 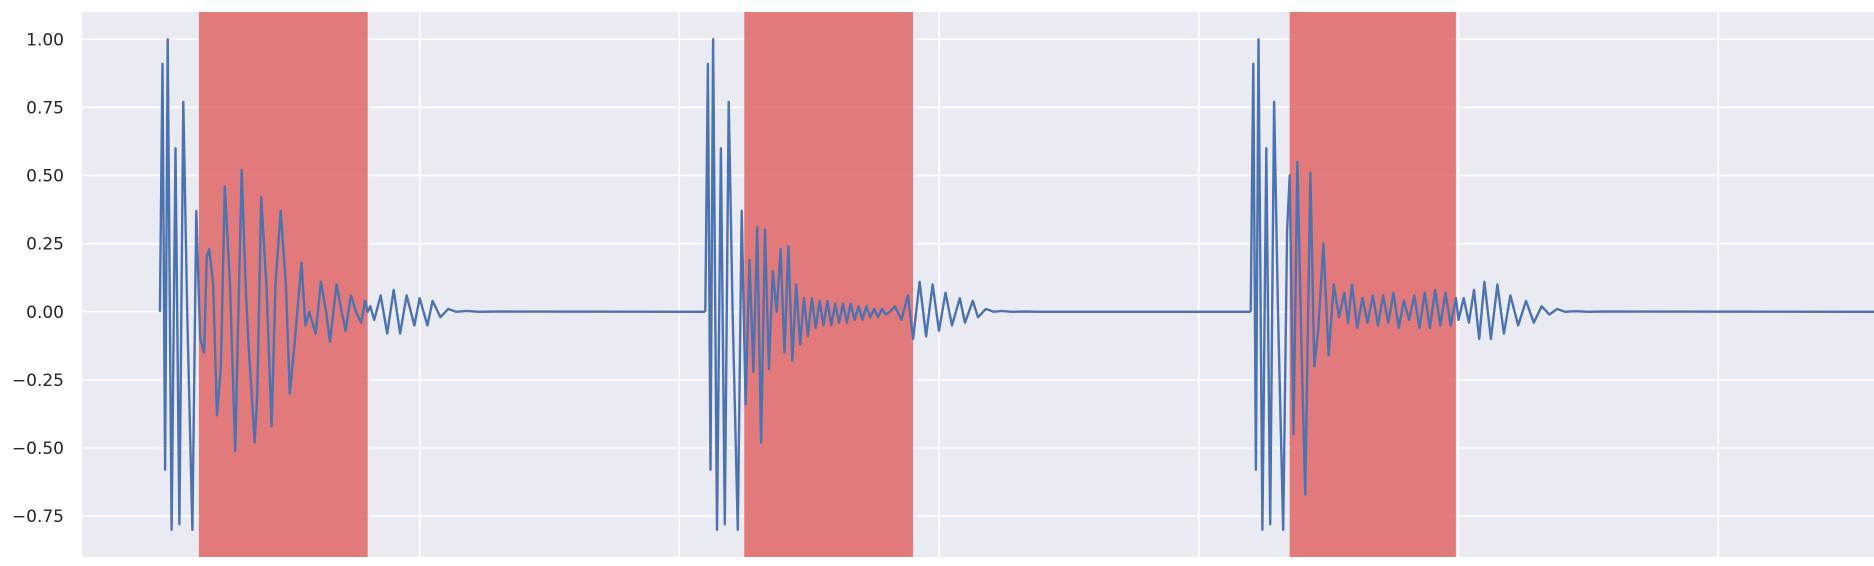 I want to click on y-tick-label-2: −0.25, so click(x=38, y=381).